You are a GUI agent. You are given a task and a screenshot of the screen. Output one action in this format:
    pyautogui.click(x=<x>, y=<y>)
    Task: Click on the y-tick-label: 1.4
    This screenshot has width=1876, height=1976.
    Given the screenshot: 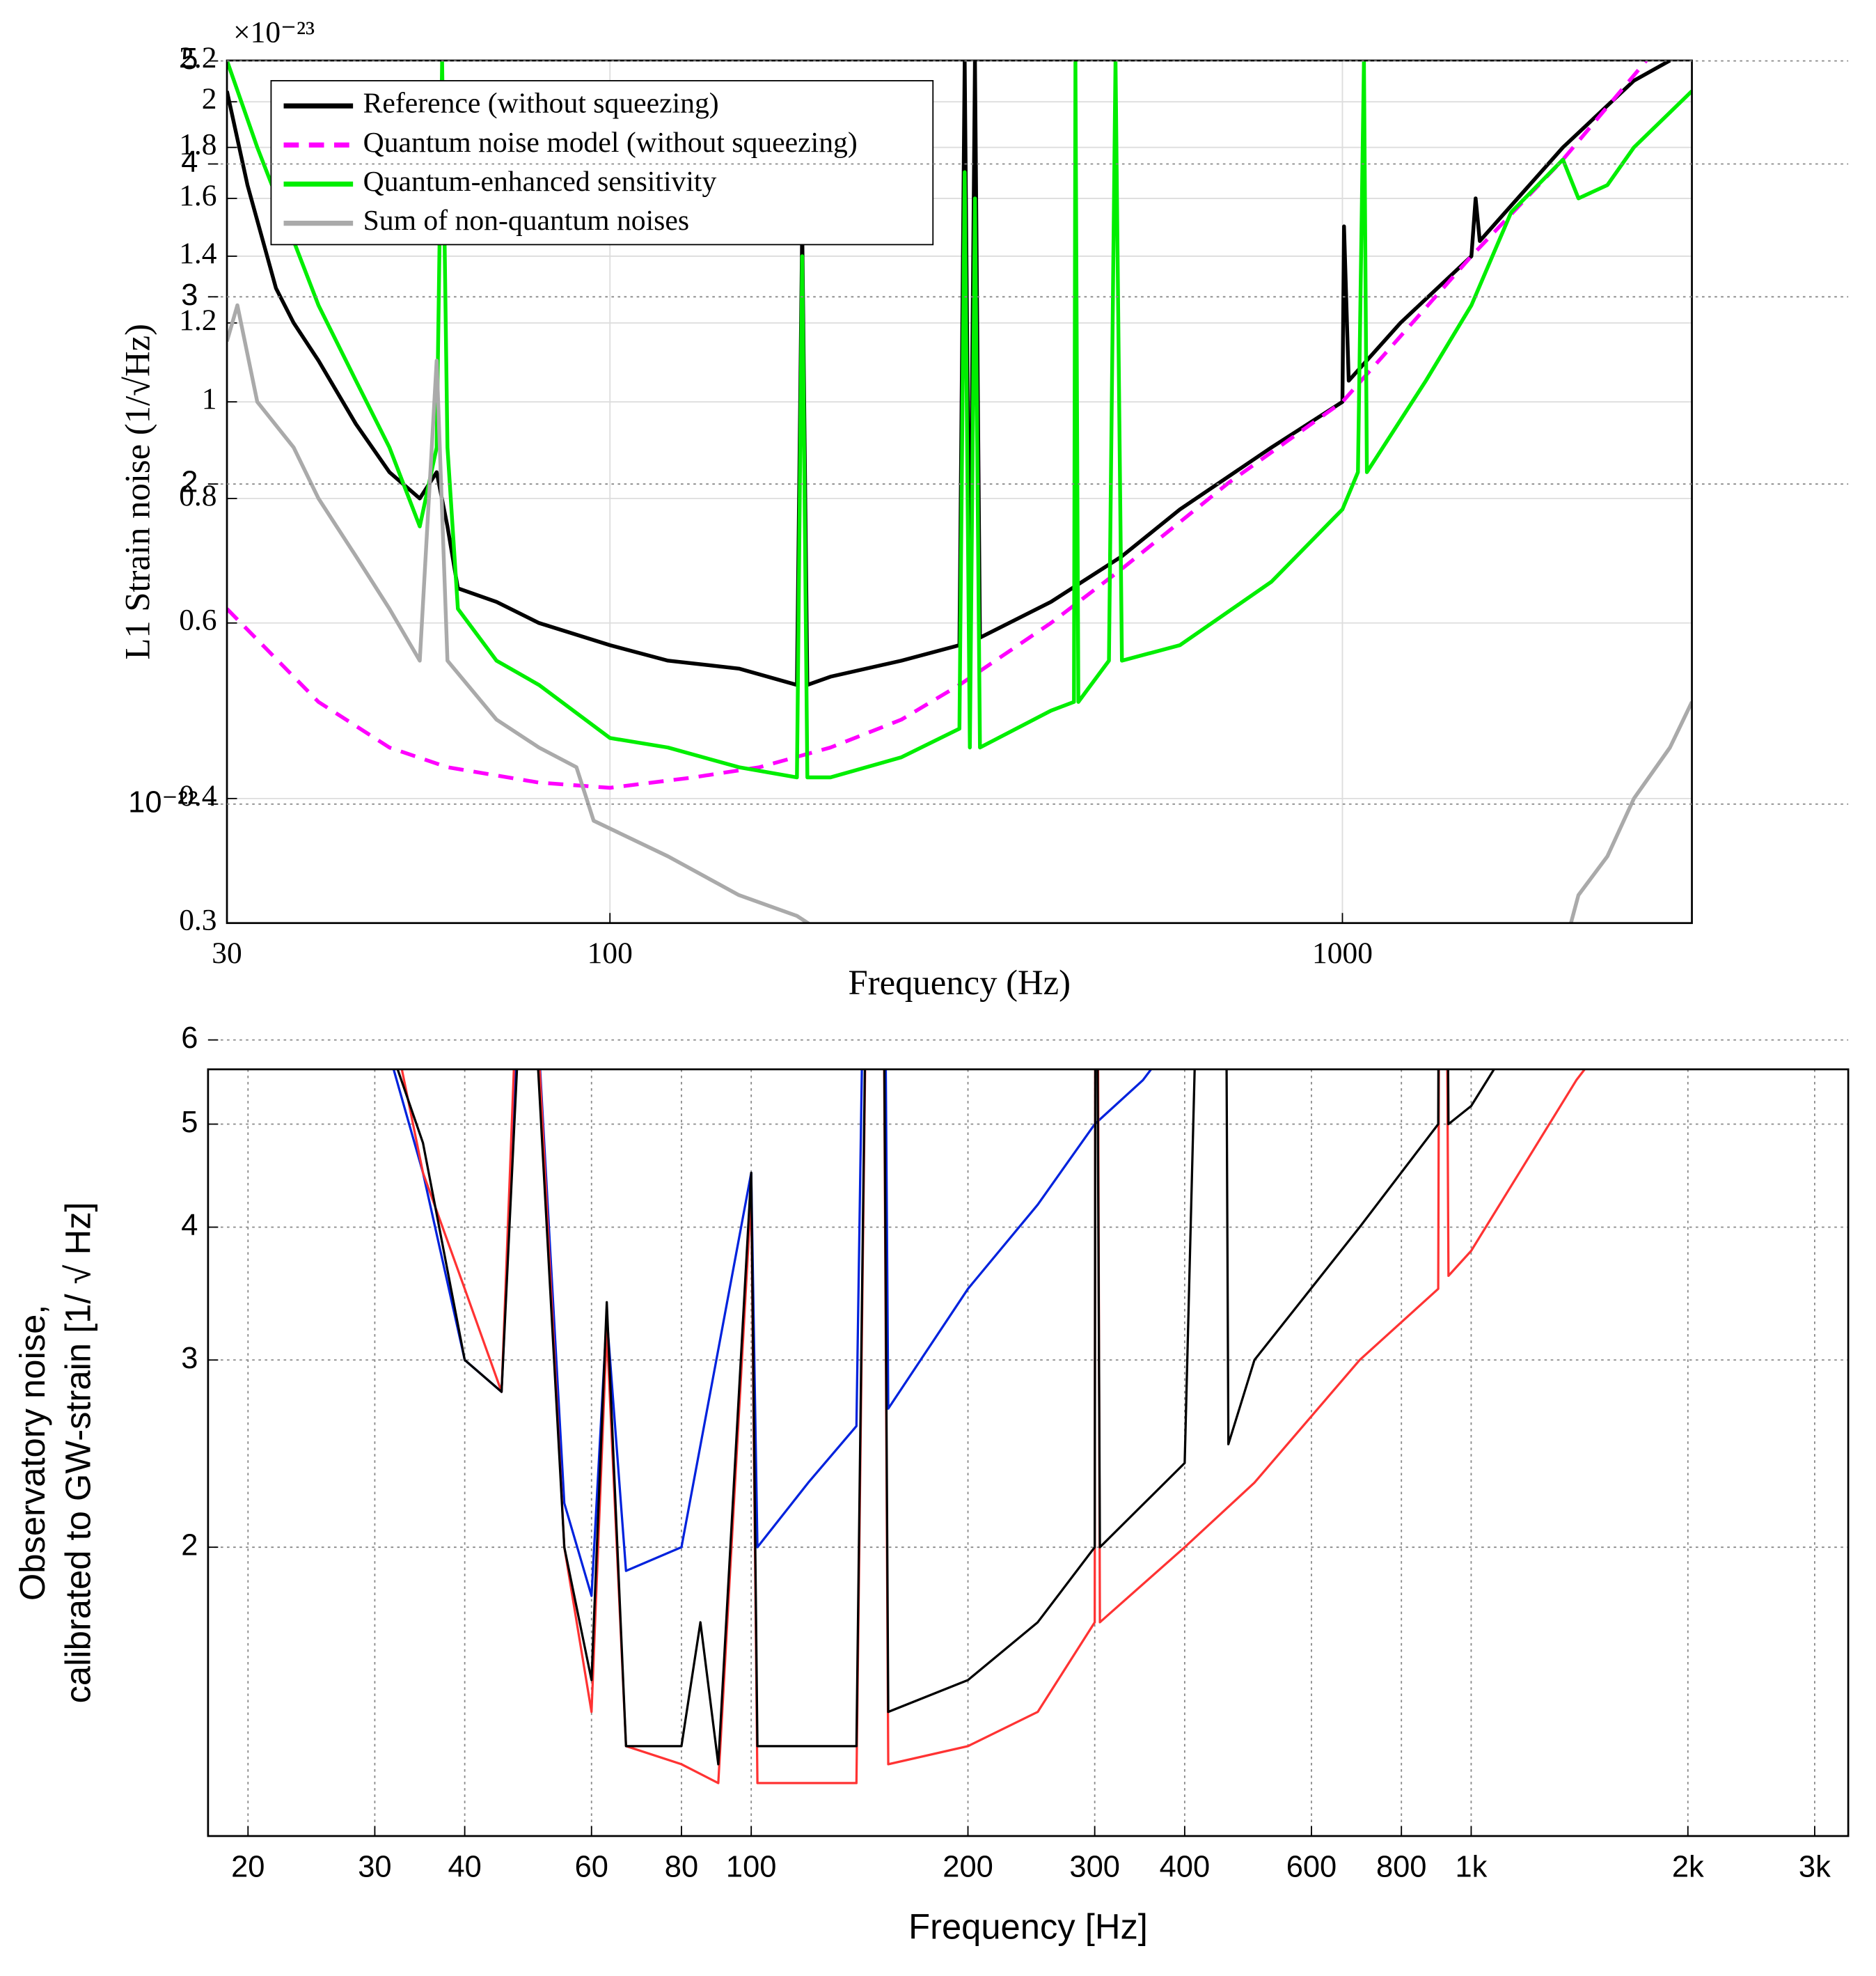 What is the action you would take?
    pyautogui.click(x=198, y=253)
    